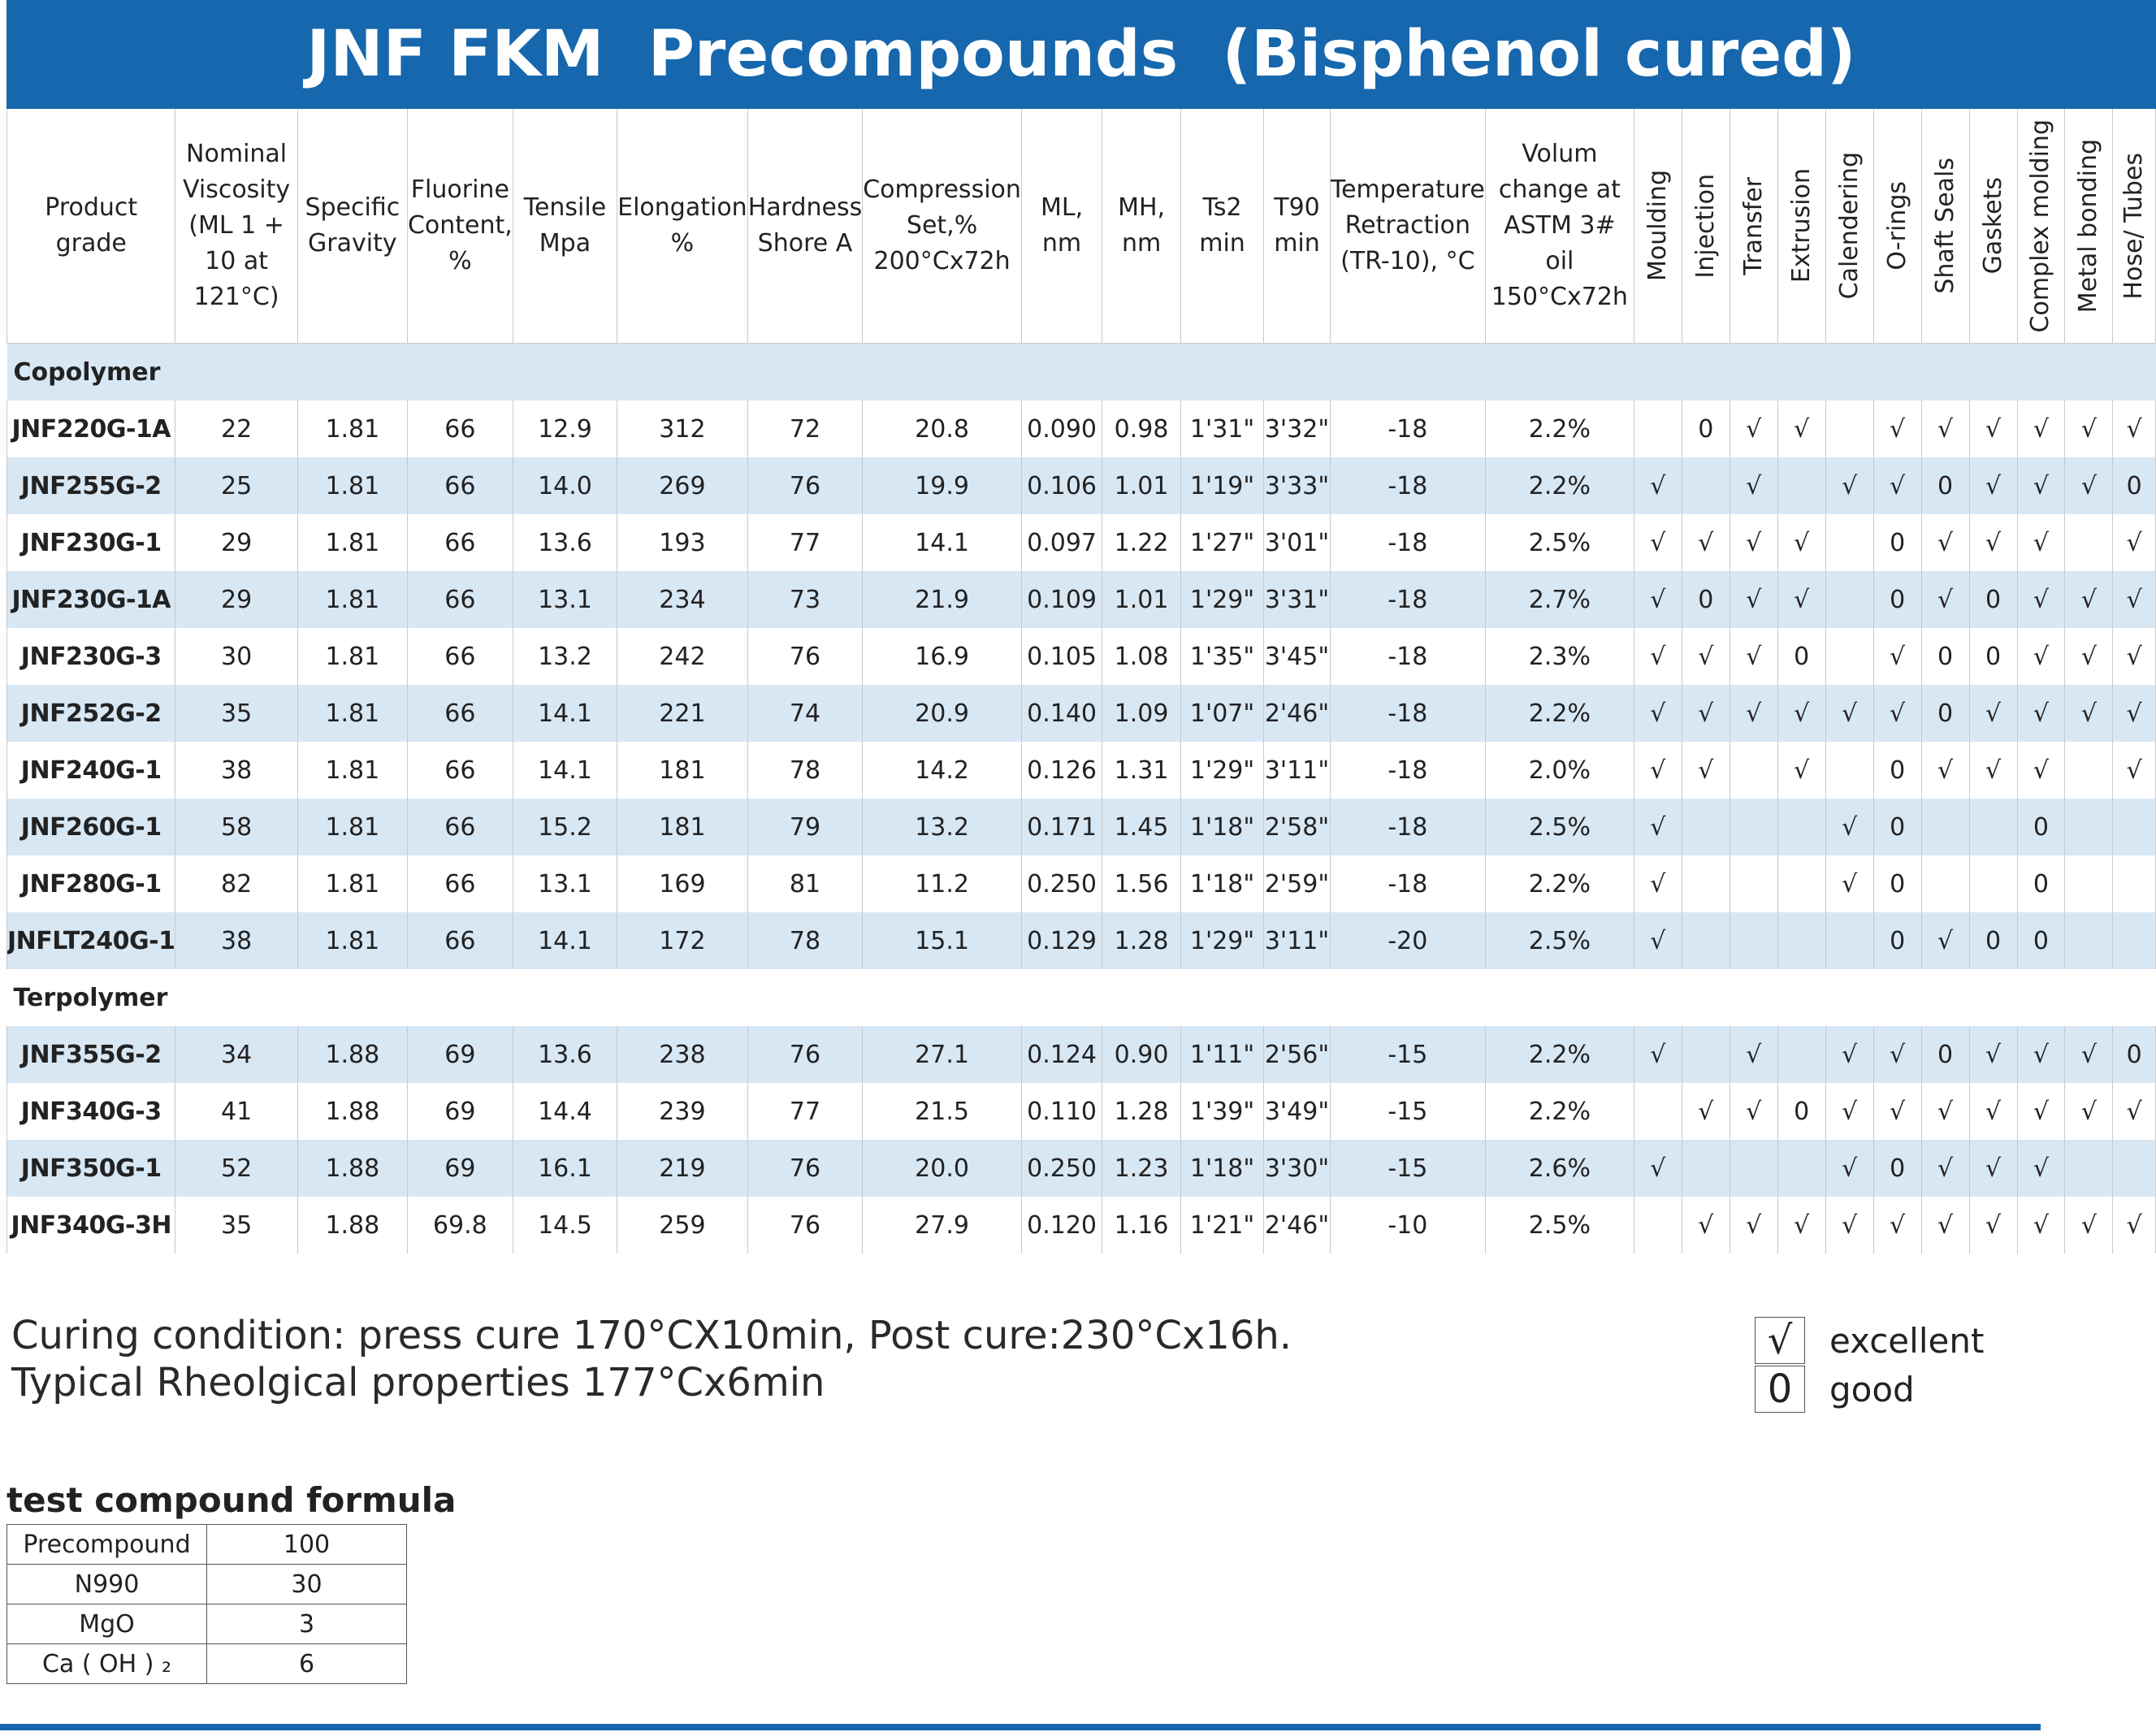 Image resolution: width=2156 pixels, height=1732 pixels. What do you see at coordinates (107, 1624) in the screenshot?
I see `formula-ingredient: MgO` at bounding box center [107, 1624].